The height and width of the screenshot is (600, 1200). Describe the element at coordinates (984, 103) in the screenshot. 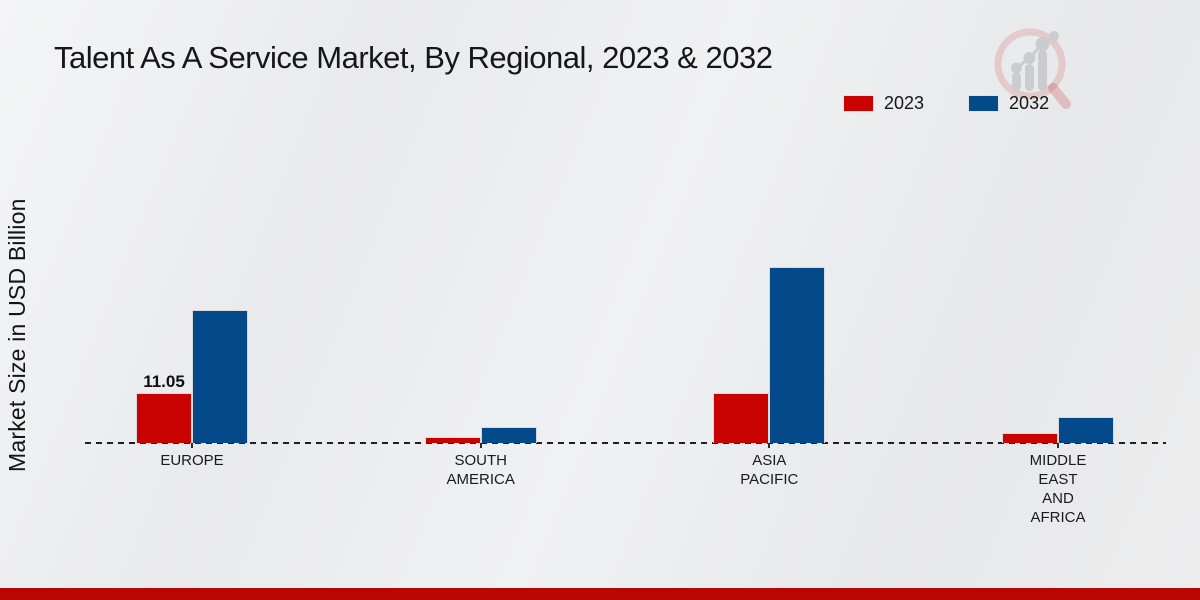

I see `legend-swatch-2032` at that location.